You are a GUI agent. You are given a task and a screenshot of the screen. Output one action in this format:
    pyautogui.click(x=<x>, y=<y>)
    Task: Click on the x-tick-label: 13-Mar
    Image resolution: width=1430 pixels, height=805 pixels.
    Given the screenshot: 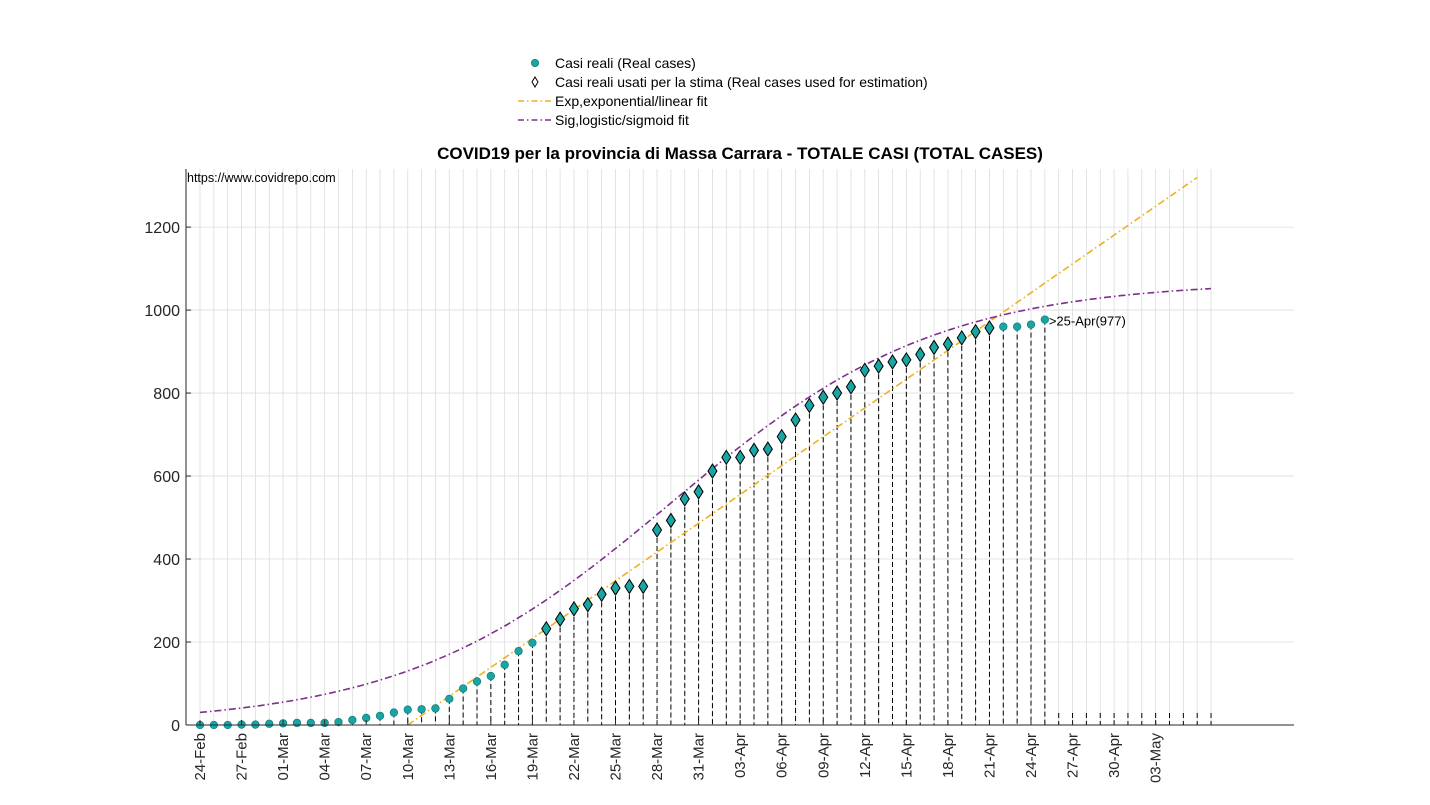 What is the action you would take?
    pyautogui.click(x=449, y=757)
    